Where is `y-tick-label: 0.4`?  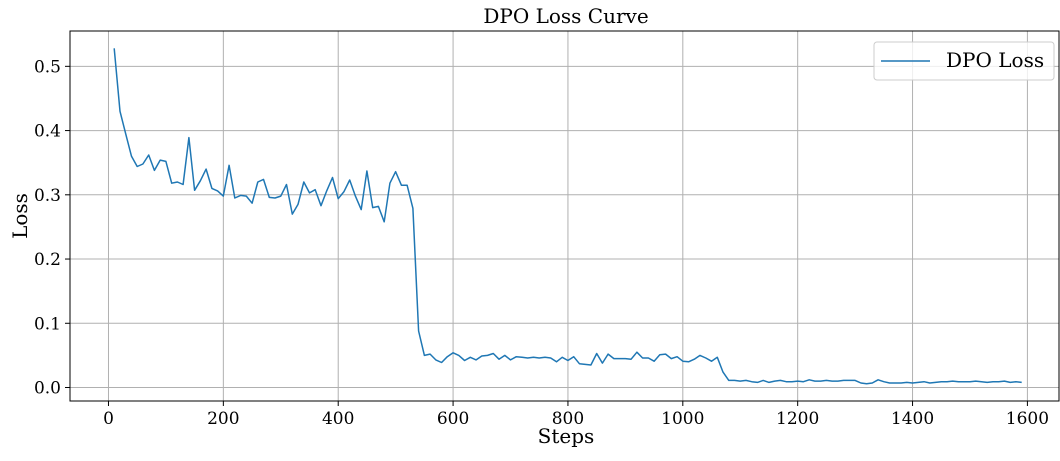 y-tick-label: 0.4 is located at coordinates (47, 132).